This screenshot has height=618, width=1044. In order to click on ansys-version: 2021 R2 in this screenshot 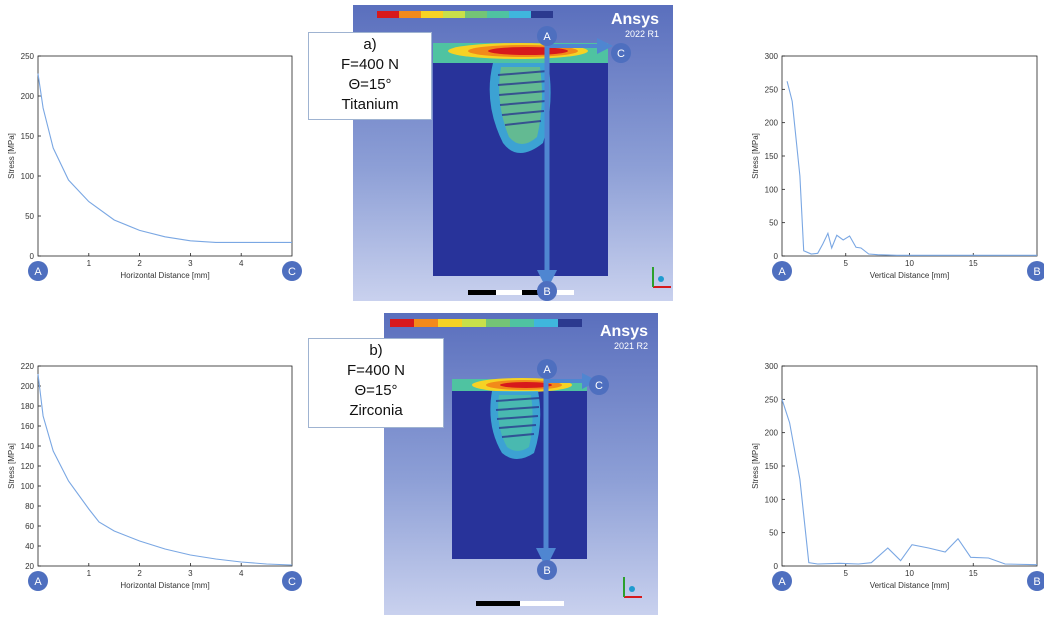, I will do `click(630, 346)`.